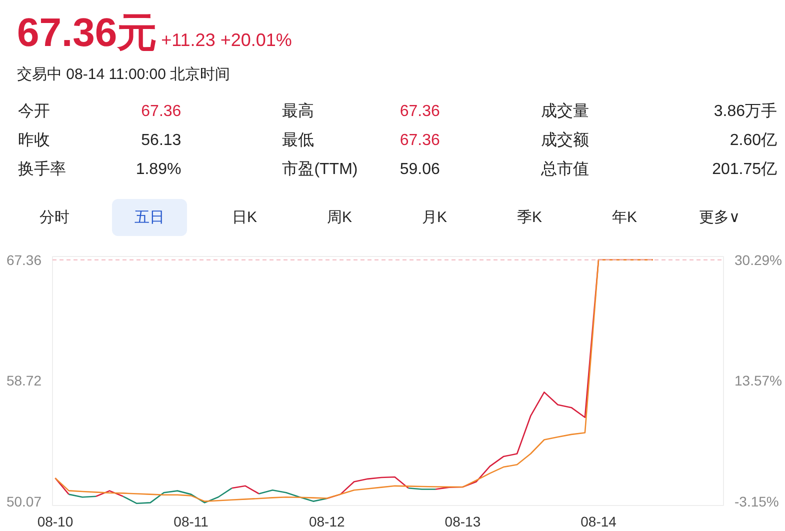 This screenshot has height=531, width=785. What do you see at coordinates (124, 75) in the screenshot?
I see `text: 交易中 08-14 11:00:00 北京时间` at bounding box center [124, 75].